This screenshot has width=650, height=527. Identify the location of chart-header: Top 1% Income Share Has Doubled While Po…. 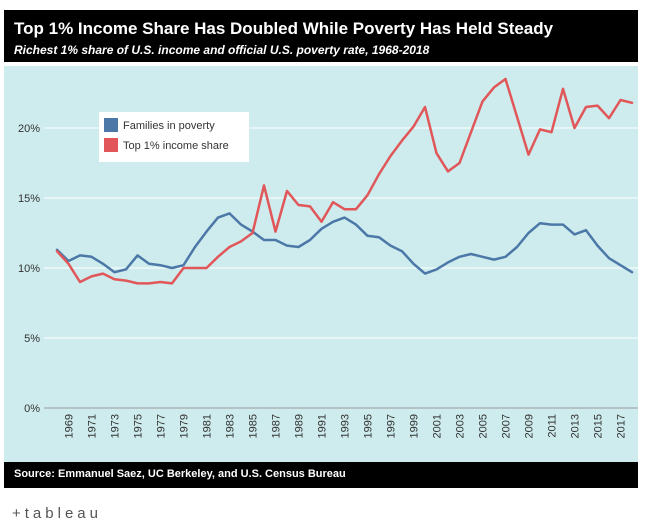
(321, 36).